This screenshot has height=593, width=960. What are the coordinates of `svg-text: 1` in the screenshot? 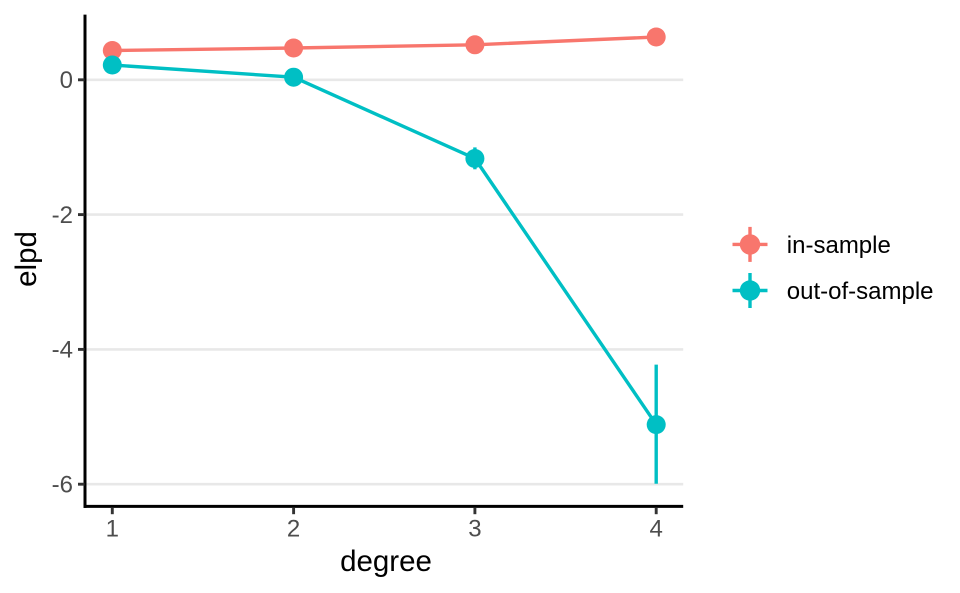 It's located at (112, 528).